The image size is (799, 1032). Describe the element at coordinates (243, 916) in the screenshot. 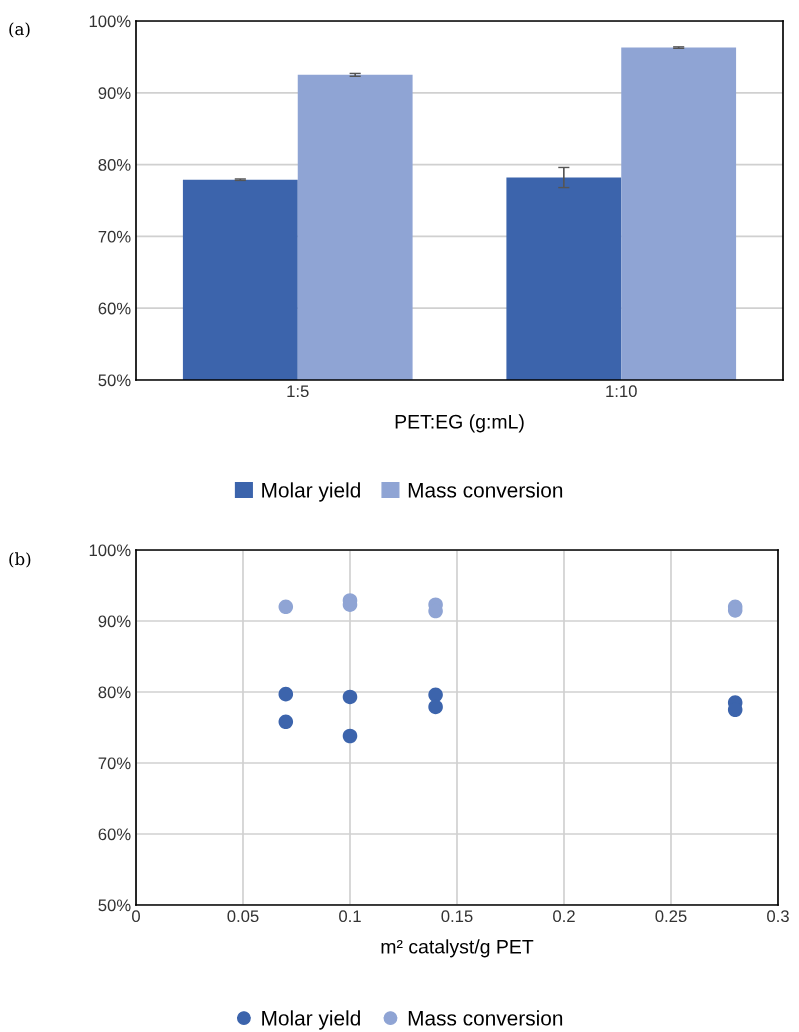

I see `x-tick-label: 0.05` at that location.